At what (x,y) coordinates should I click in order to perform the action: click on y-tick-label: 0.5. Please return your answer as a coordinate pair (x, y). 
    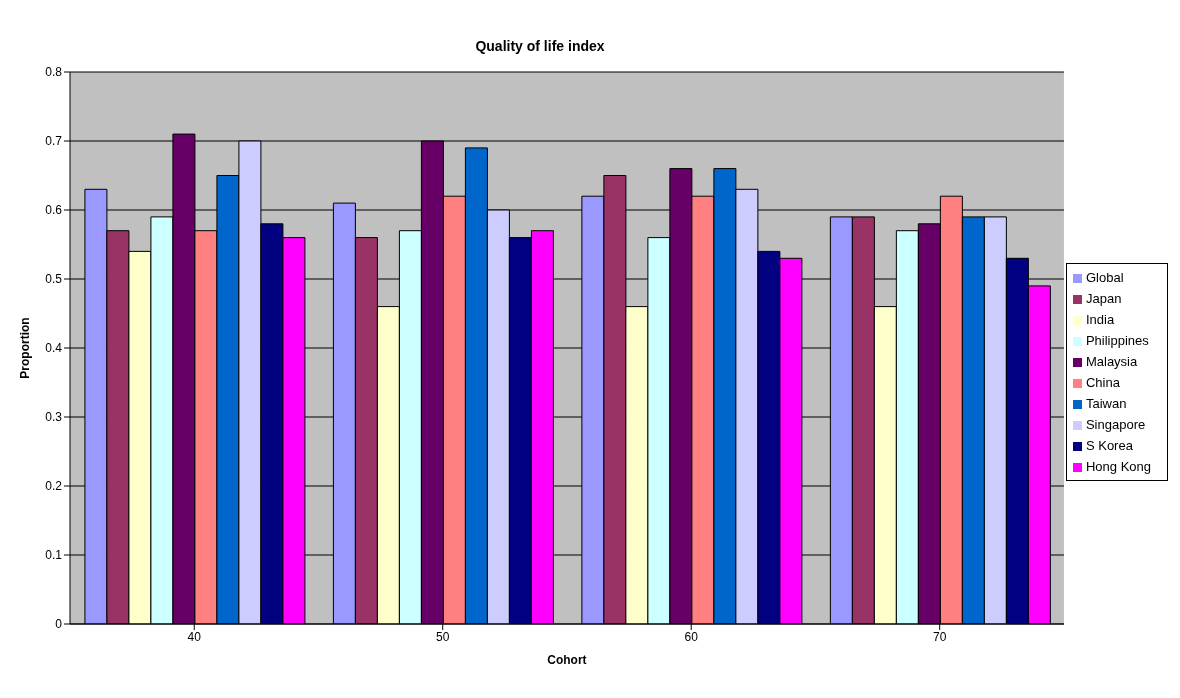
    Looking at the image, I should click on (54, 279).